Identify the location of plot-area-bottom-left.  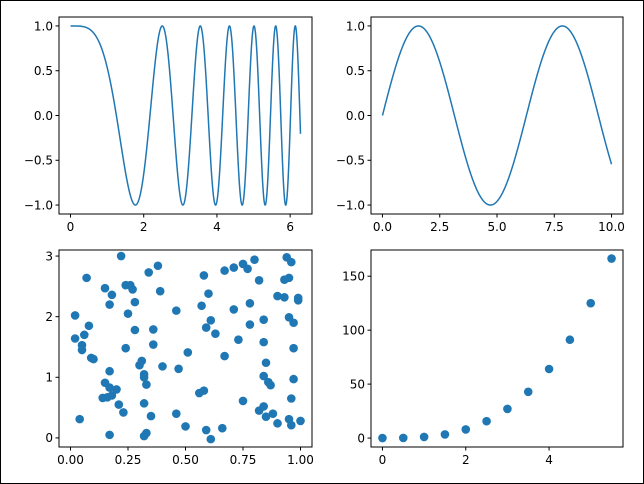
(187, 347).